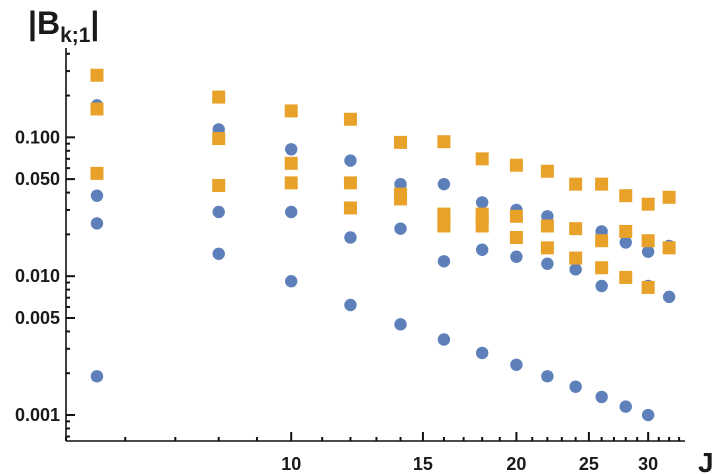 The image size is (720, 474). Describe the element at coordinates (423, 464) in the screenshot. I see `x-tick-label: 15` at that location.